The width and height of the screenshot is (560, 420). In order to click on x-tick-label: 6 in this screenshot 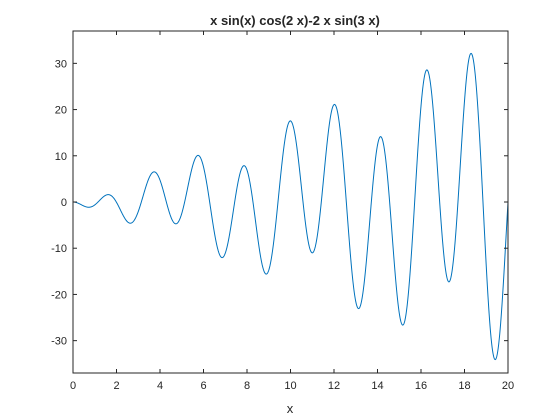, I will do `click(203, 386)`.